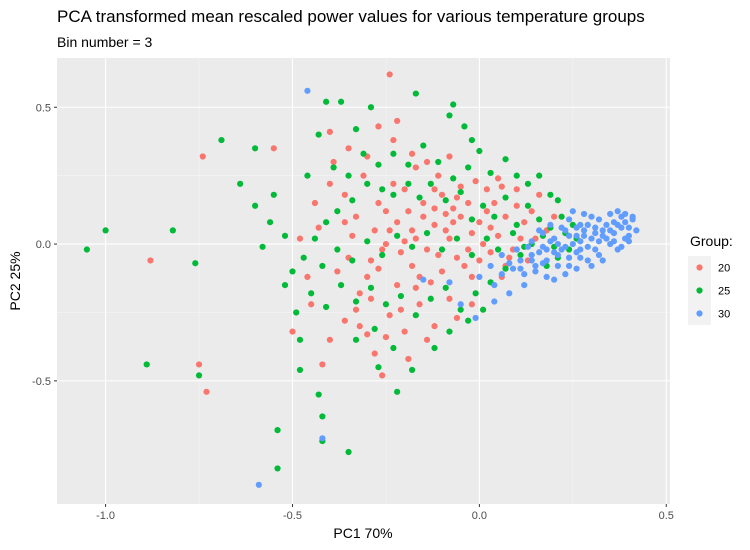 The height and width of the screenshot is (550, 750). I want to click on y-tick-label: -0.5, so click(41, 382).